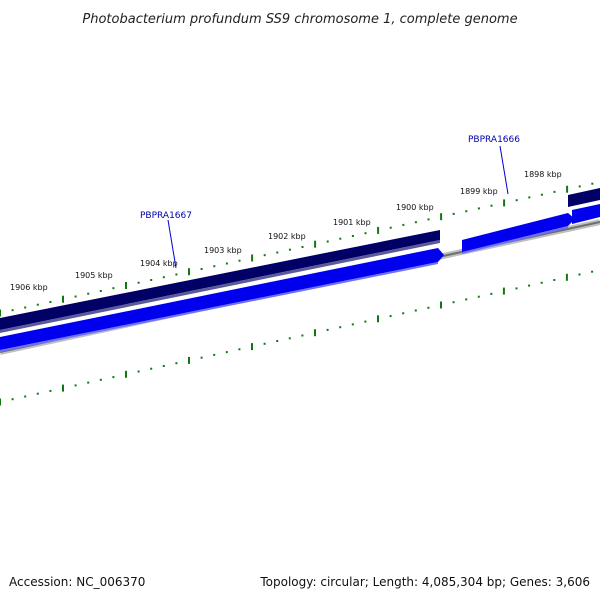 Image resolution: width=600 pixels, height=600 pixels. What do you see at coordinates (29, 287) in the screenshot?
I see `tick-label: 1906 kbp` at bounding box center [29, 287].